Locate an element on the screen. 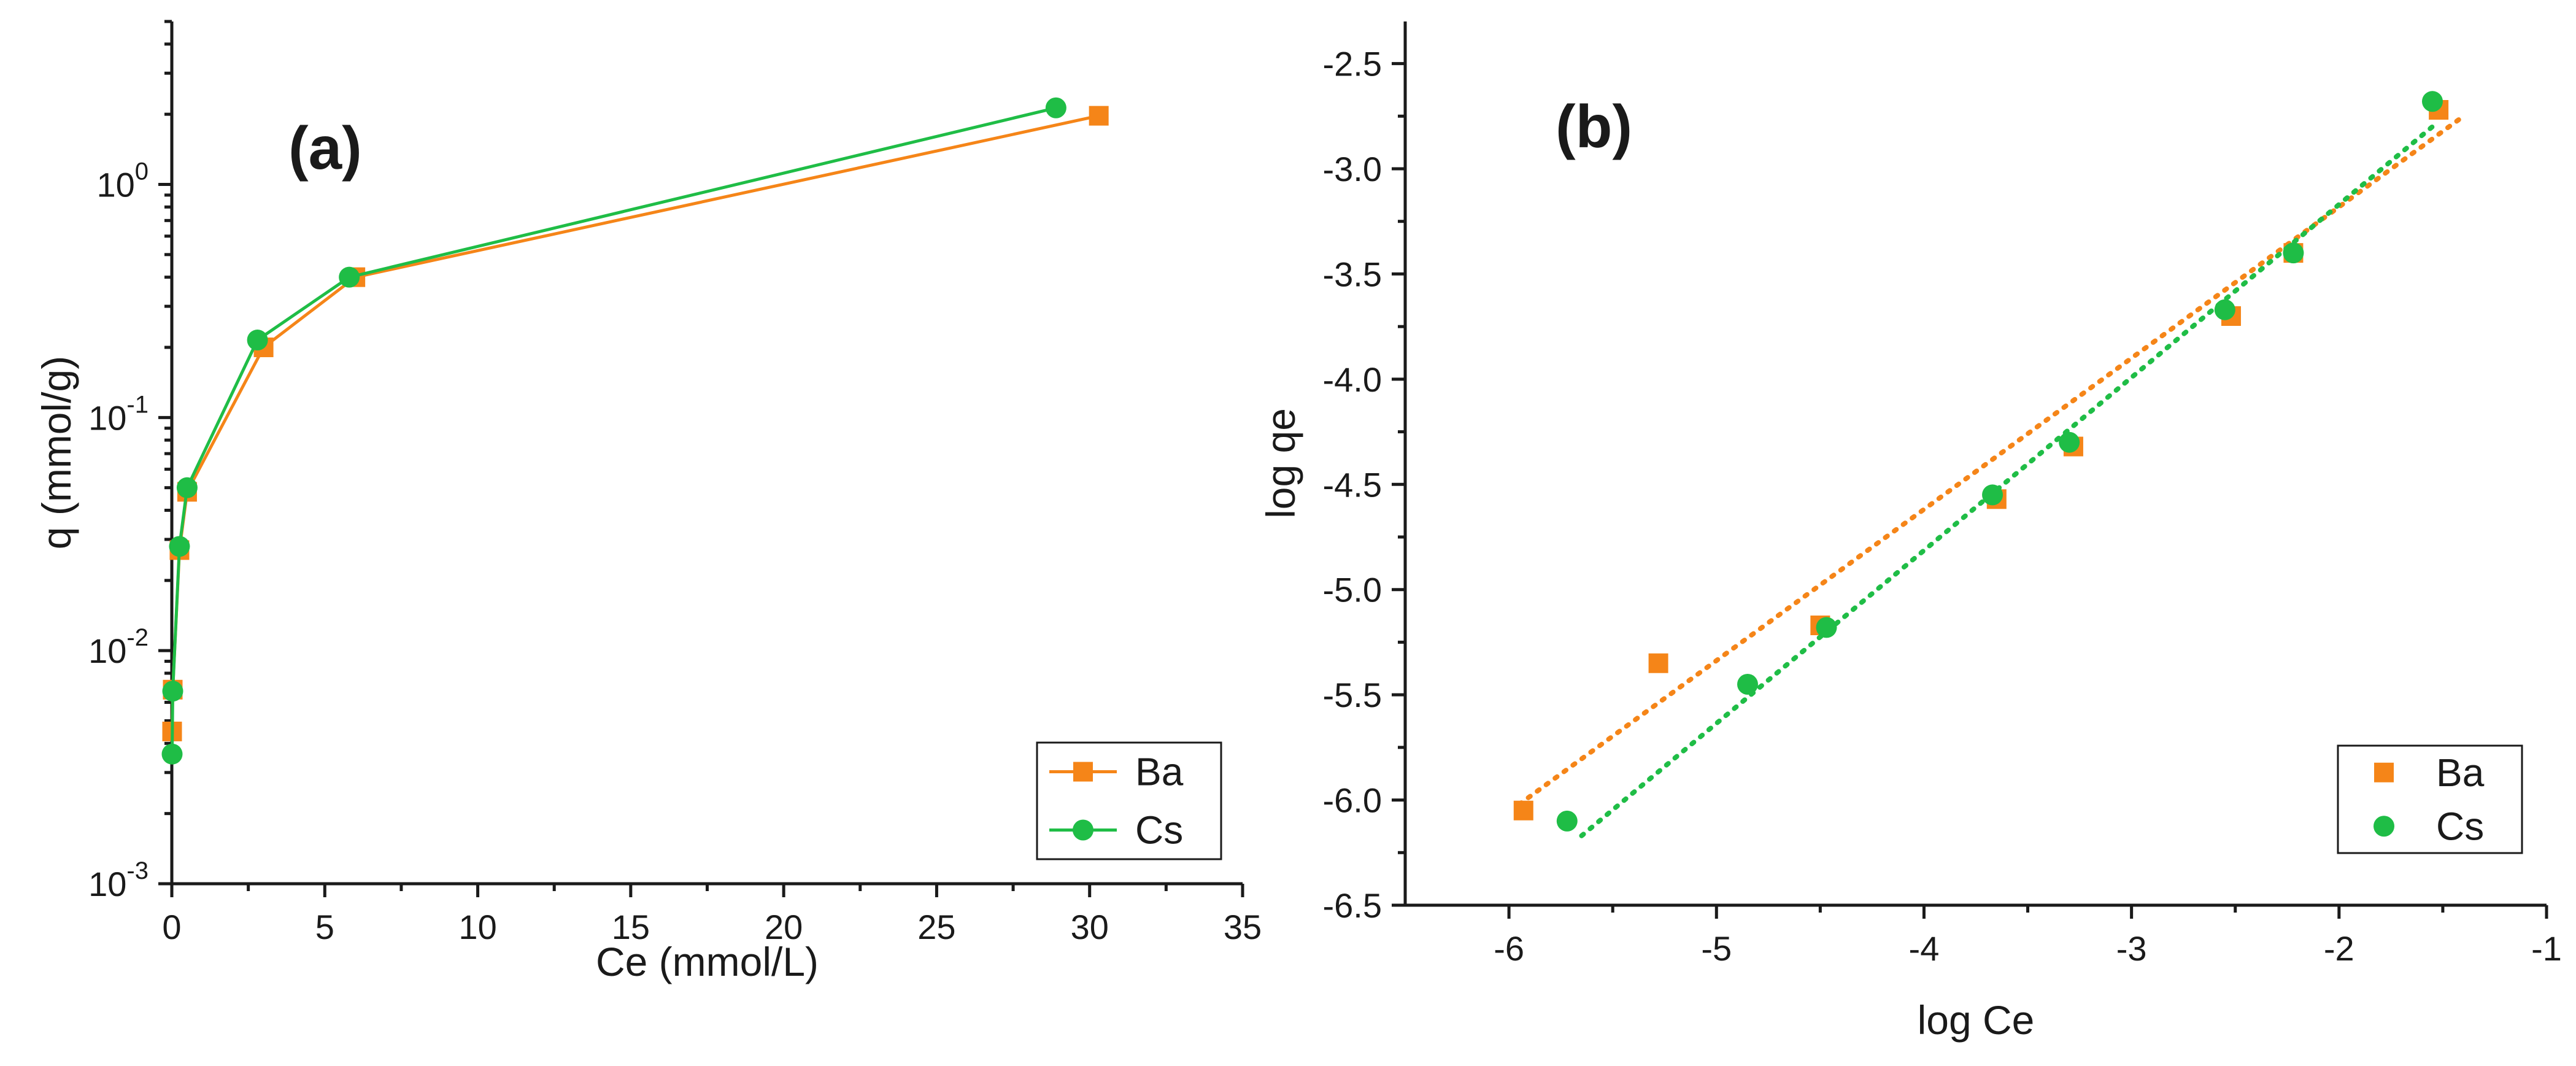  x-axis-title: Ce (mmol/L) is located at coordinates (707, 961).